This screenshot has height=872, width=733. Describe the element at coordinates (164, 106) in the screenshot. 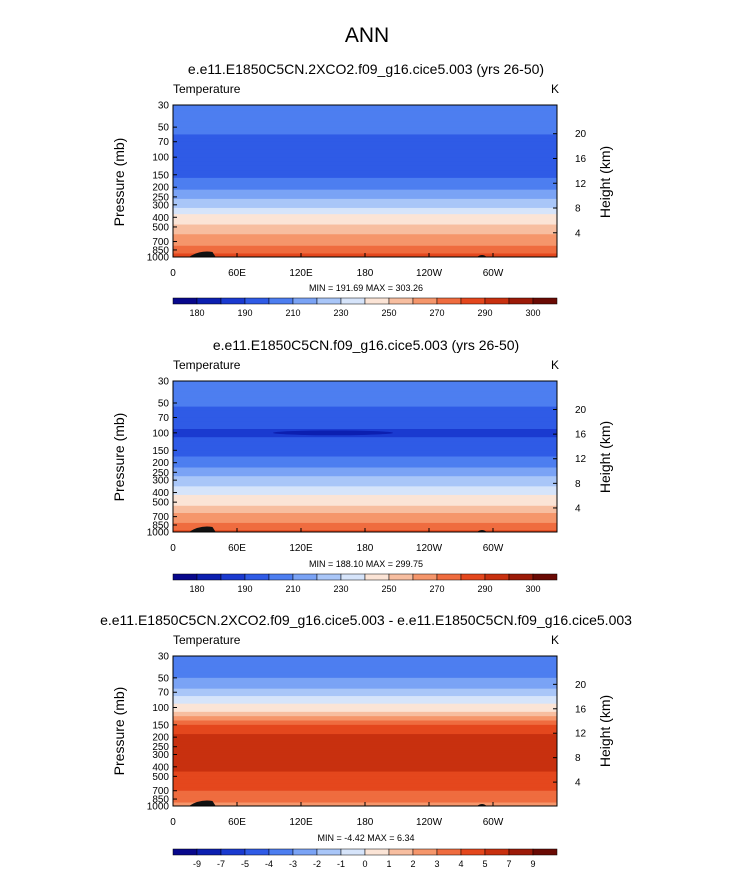

I see `pressure-tick-label: 30` at that location.